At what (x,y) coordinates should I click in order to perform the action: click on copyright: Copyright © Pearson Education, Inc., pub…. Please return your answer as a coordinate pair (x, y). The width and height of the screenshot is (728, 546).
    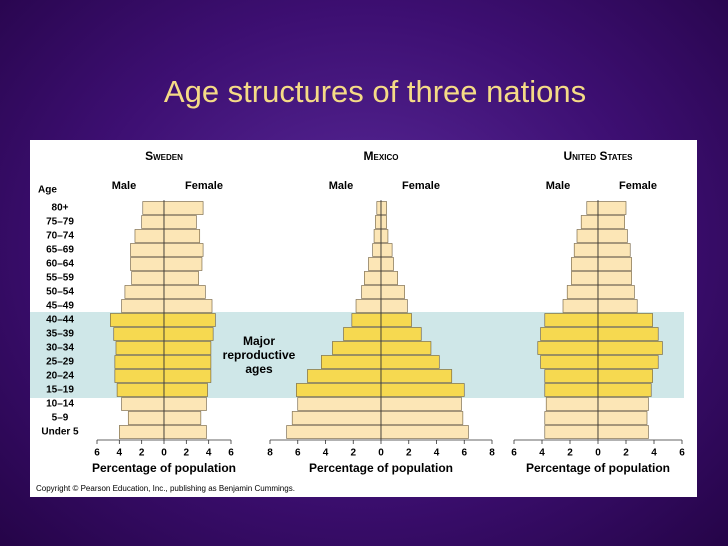
    Looking at the image, I should click on (165, 488).